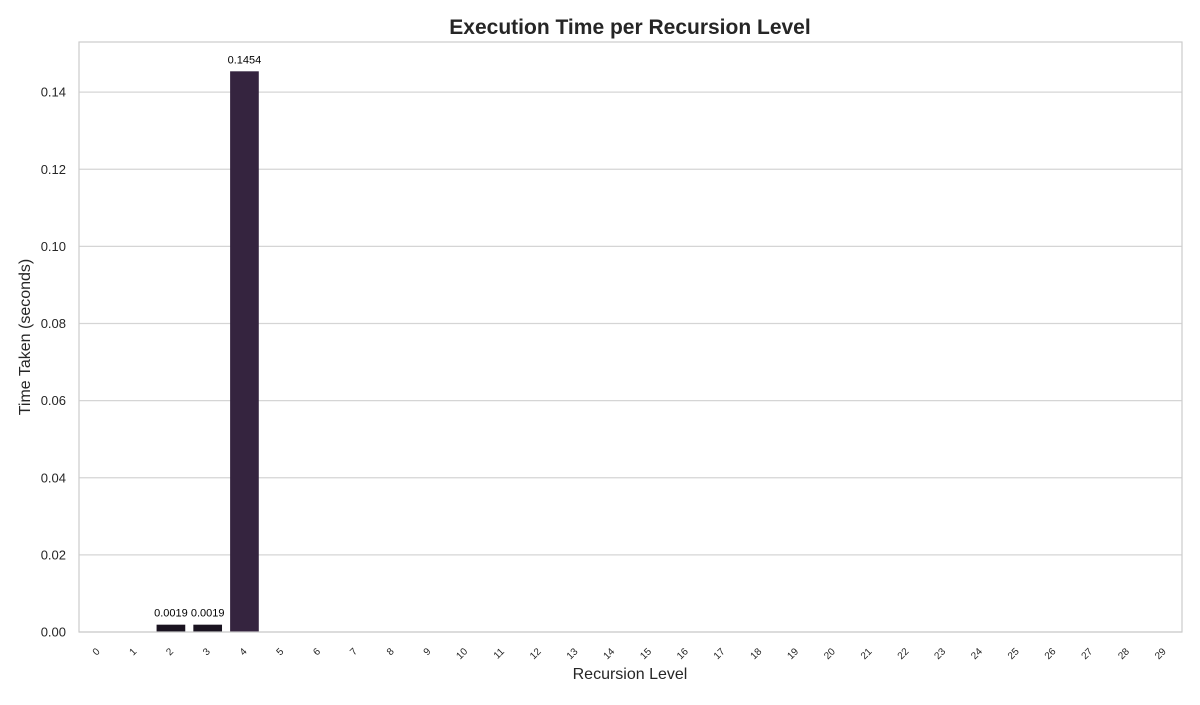 This screenshot has width=1200, height=705. What do you see at coordinates (53, 477) in the screenshot?
I see `y-tick-label: 0.04` at bounding box center [53, 477].